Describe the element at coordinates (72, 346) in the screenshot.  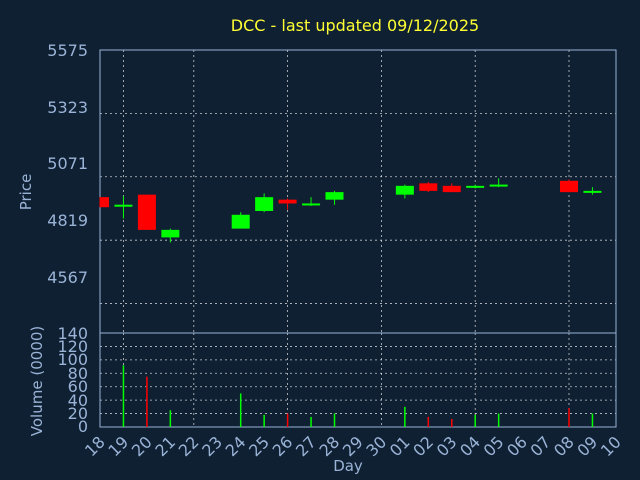
I see `volume-tick-label: 120` at that location.